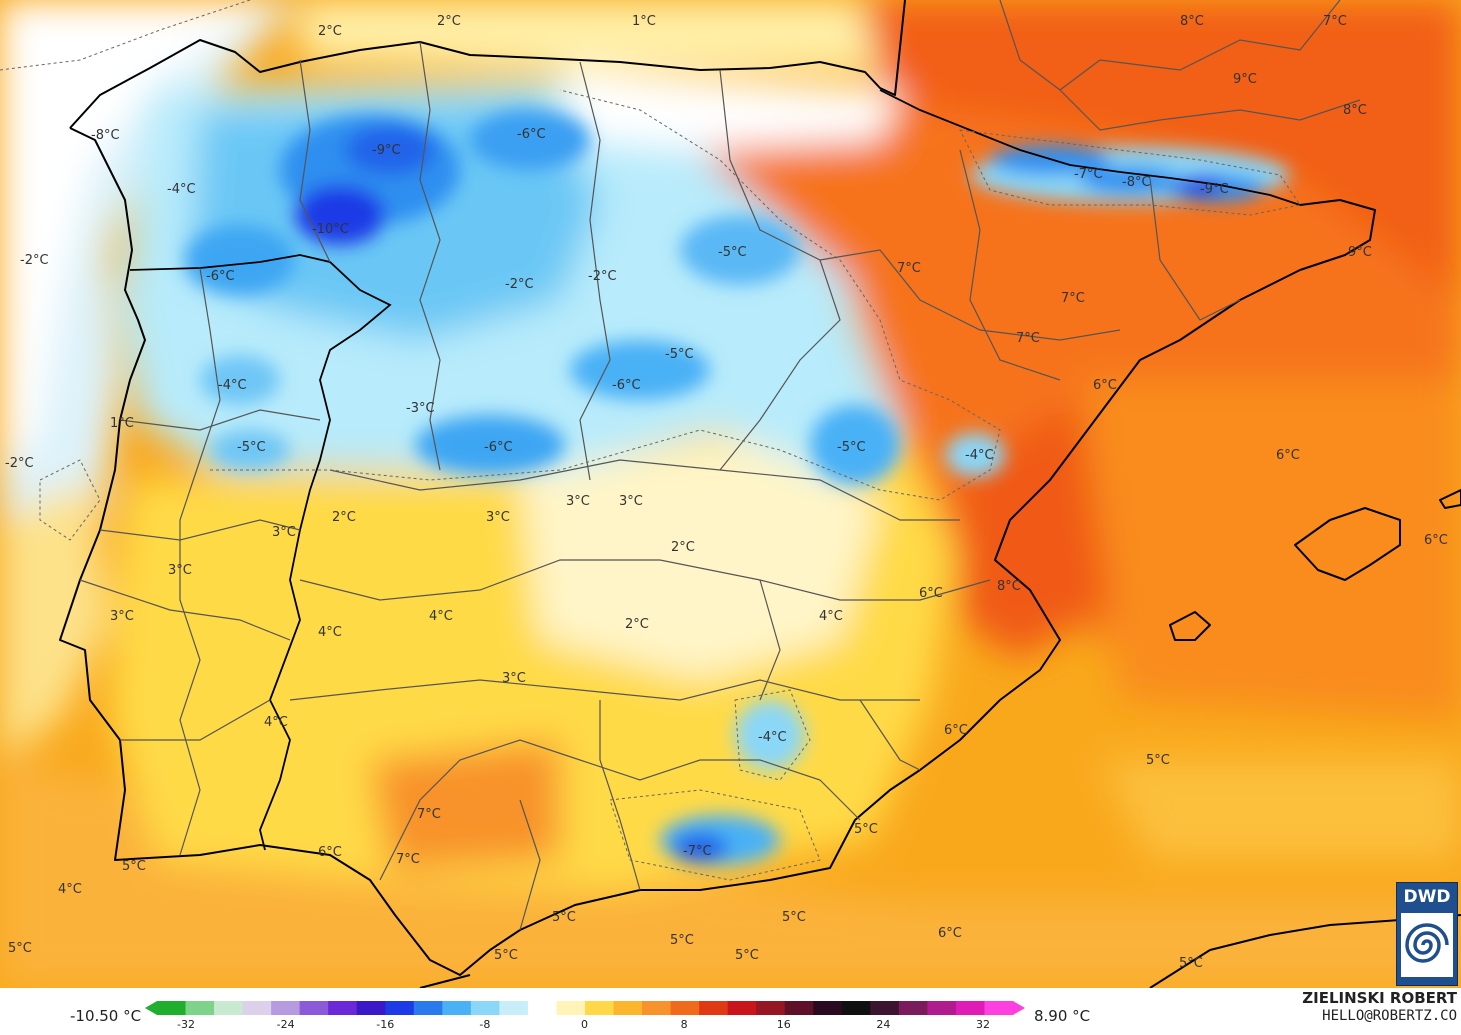 The width and height of the screenshot is (1461, 1035). What do you see at coordinates (420, 408) in the screenshot?
I see `temp-label: -3°C` at bounding box center [420, 408].